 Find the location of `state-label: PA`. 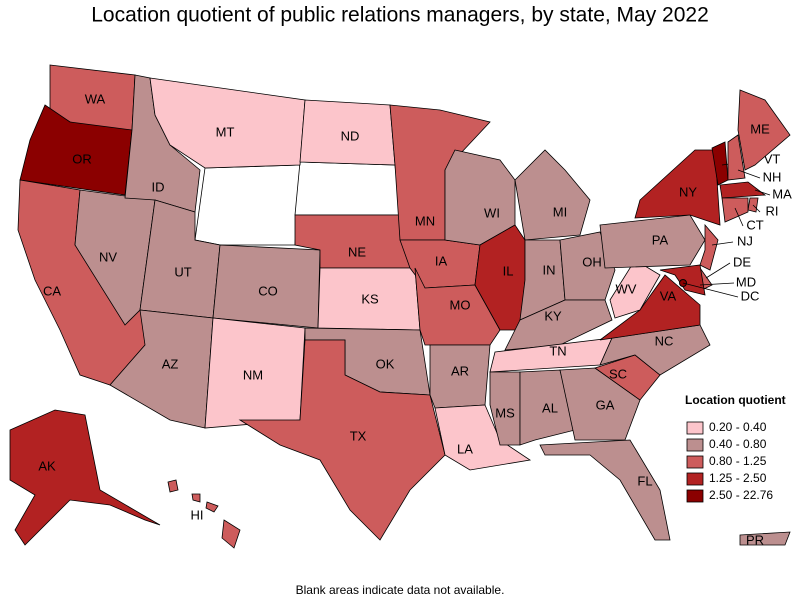

state-label: PA is located at coordinates (660, 239).